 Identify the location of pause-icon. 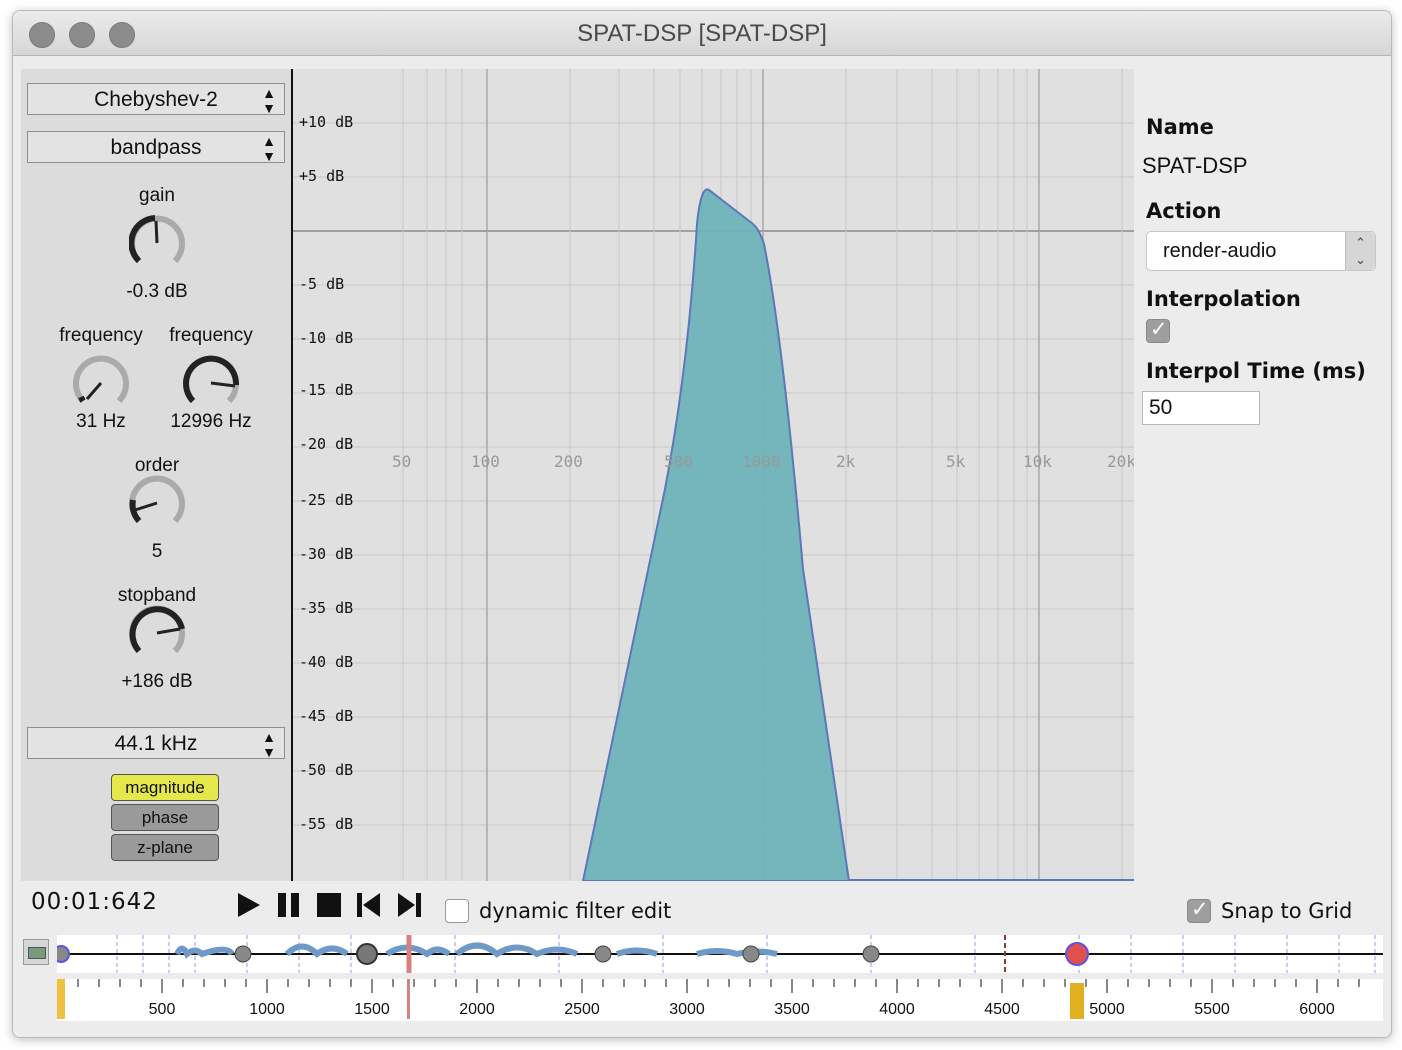
(289, 905).